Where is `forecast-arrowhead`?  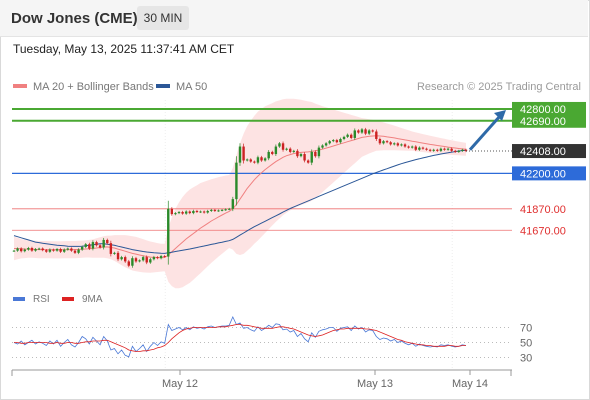 forecast-arrowhead is located at coordinates (500, 115).